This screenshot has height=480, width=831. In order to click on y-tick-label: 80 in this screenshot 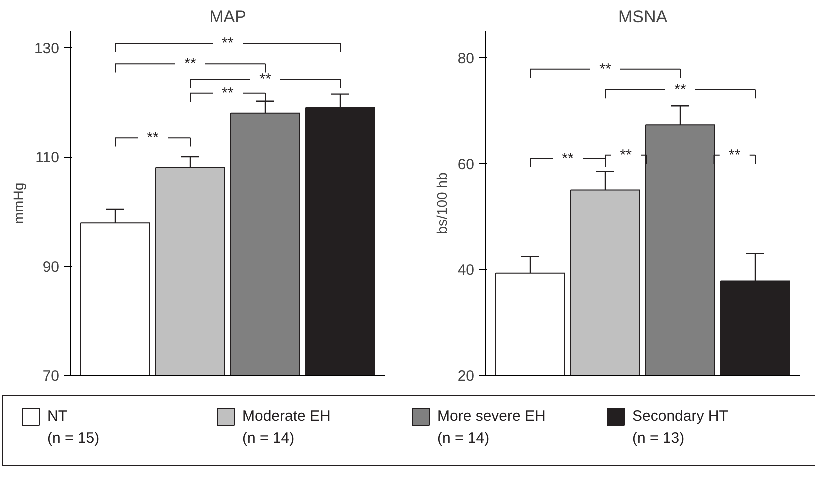, I will do `click(466, 59)`.